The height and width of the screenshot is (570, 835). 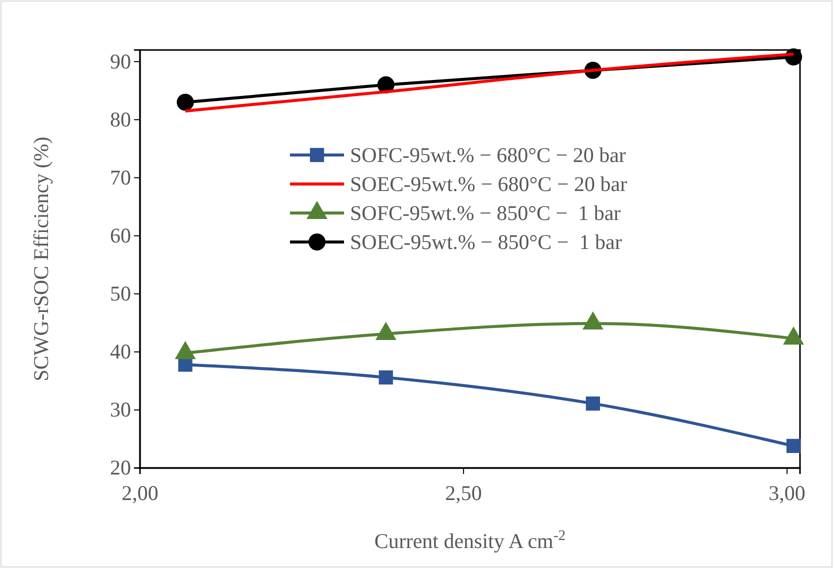 What do you see at coordinates (120, 119) in the screenshot?
I see `y-tick-label: 80` at bounding box center [120, 119].